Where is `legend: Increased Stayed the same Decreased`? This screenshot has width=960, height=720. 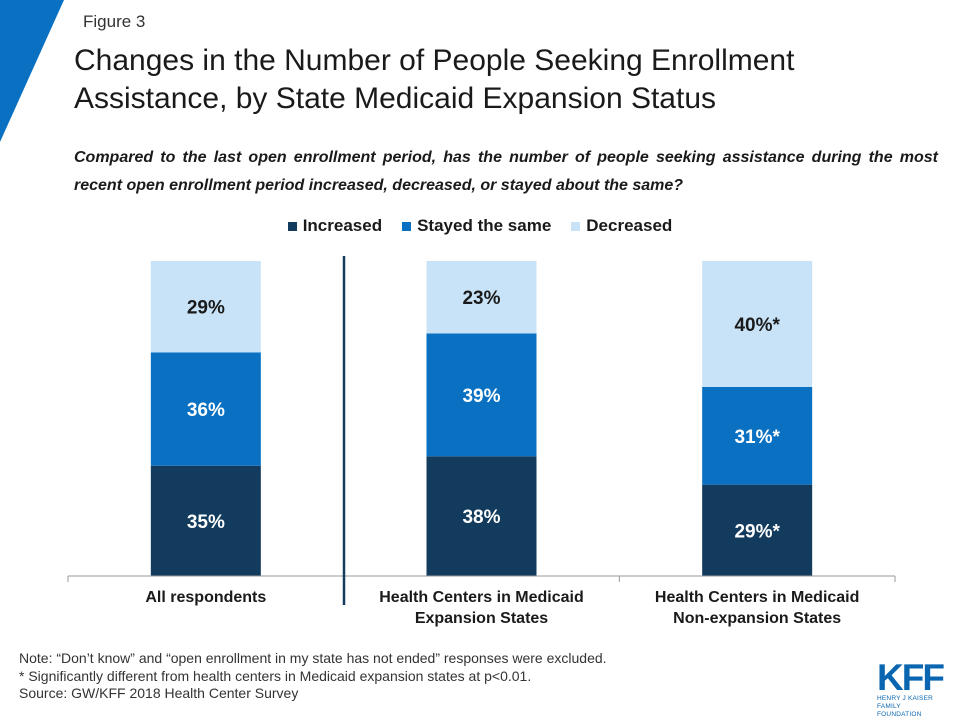
legend: Increased Stayed the same Decreased is located at coordinates (480, 226).